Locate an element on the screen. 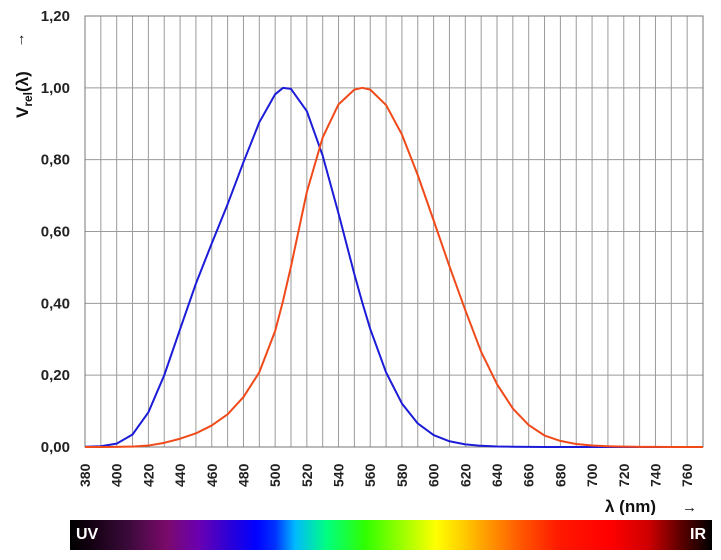 The height and width of the screenshot is (560, 721). x-tick-label: 440 is located at coordinates (180, 475).